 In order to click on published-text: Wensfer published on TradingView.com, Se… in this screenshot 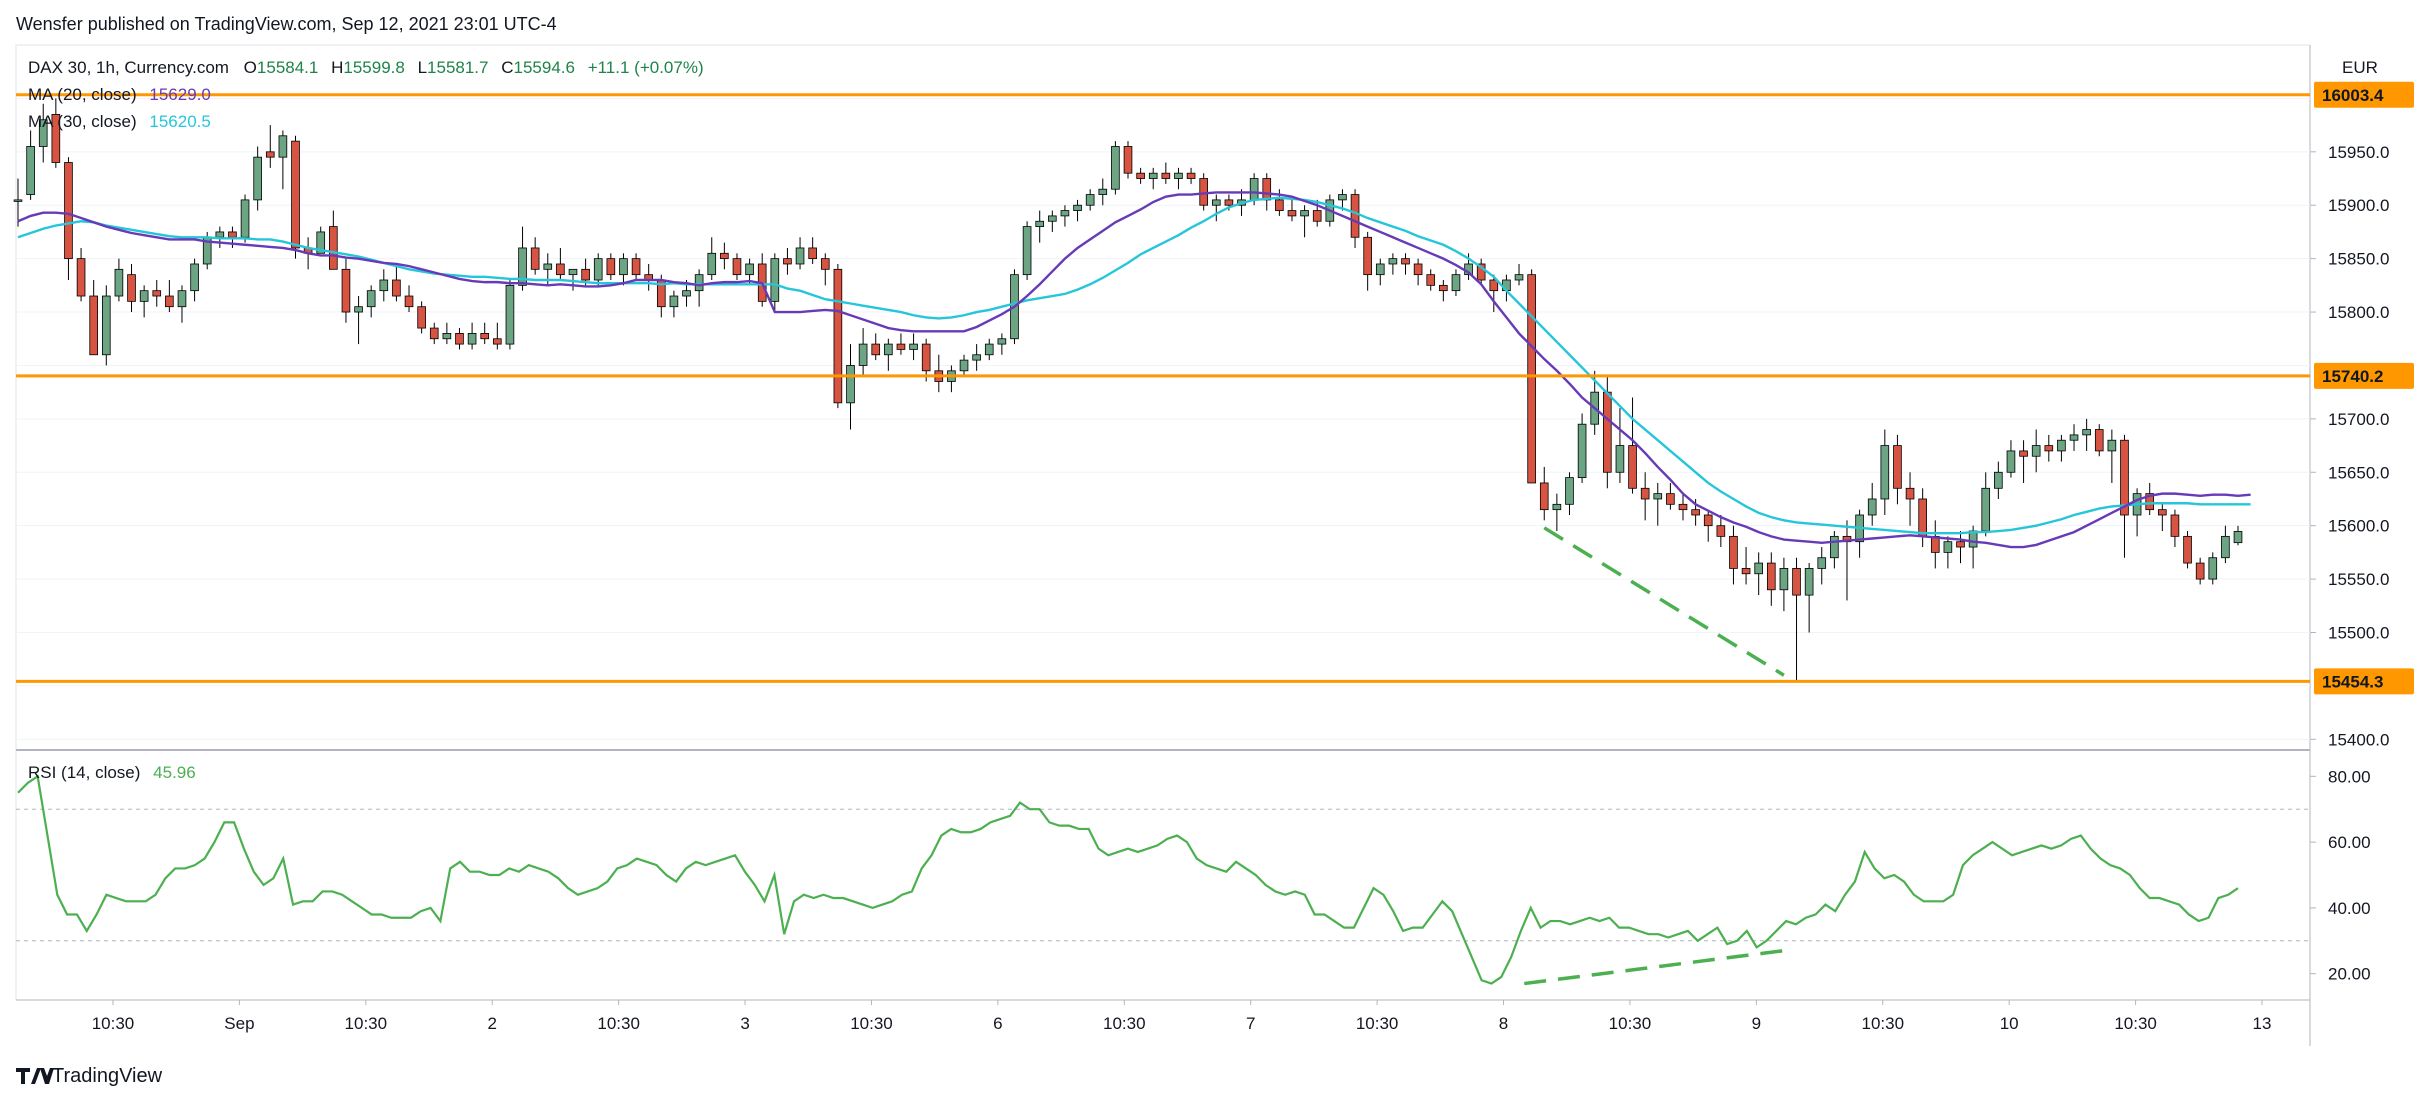, I will do `click(286, 24)`.